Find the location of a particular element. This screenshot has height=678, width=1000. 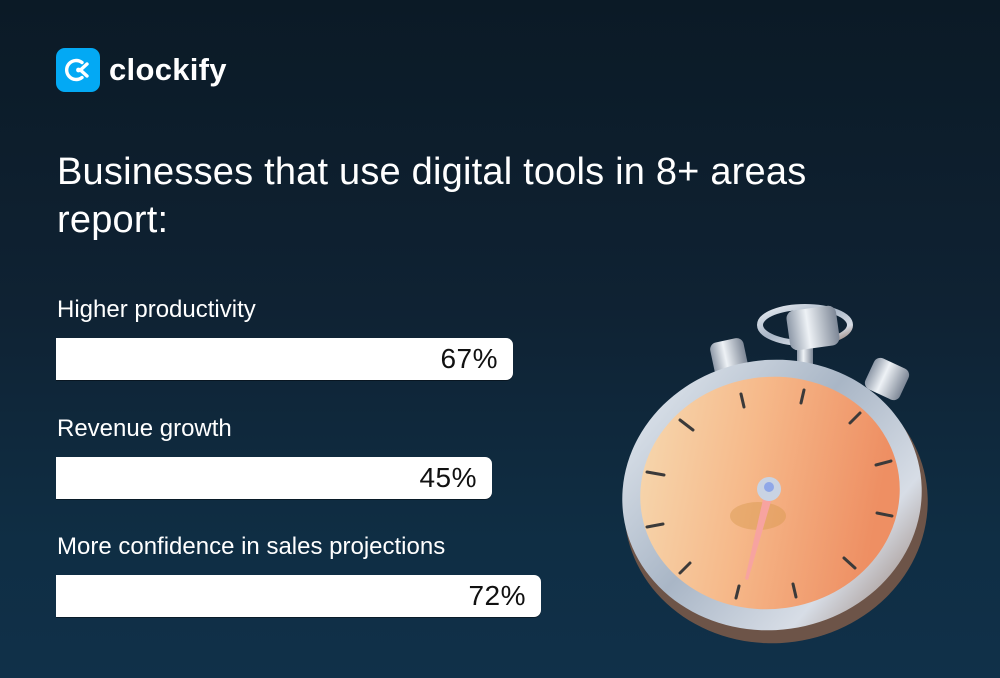

stat-label: Higher productivity is located at coordinates (156, 309).